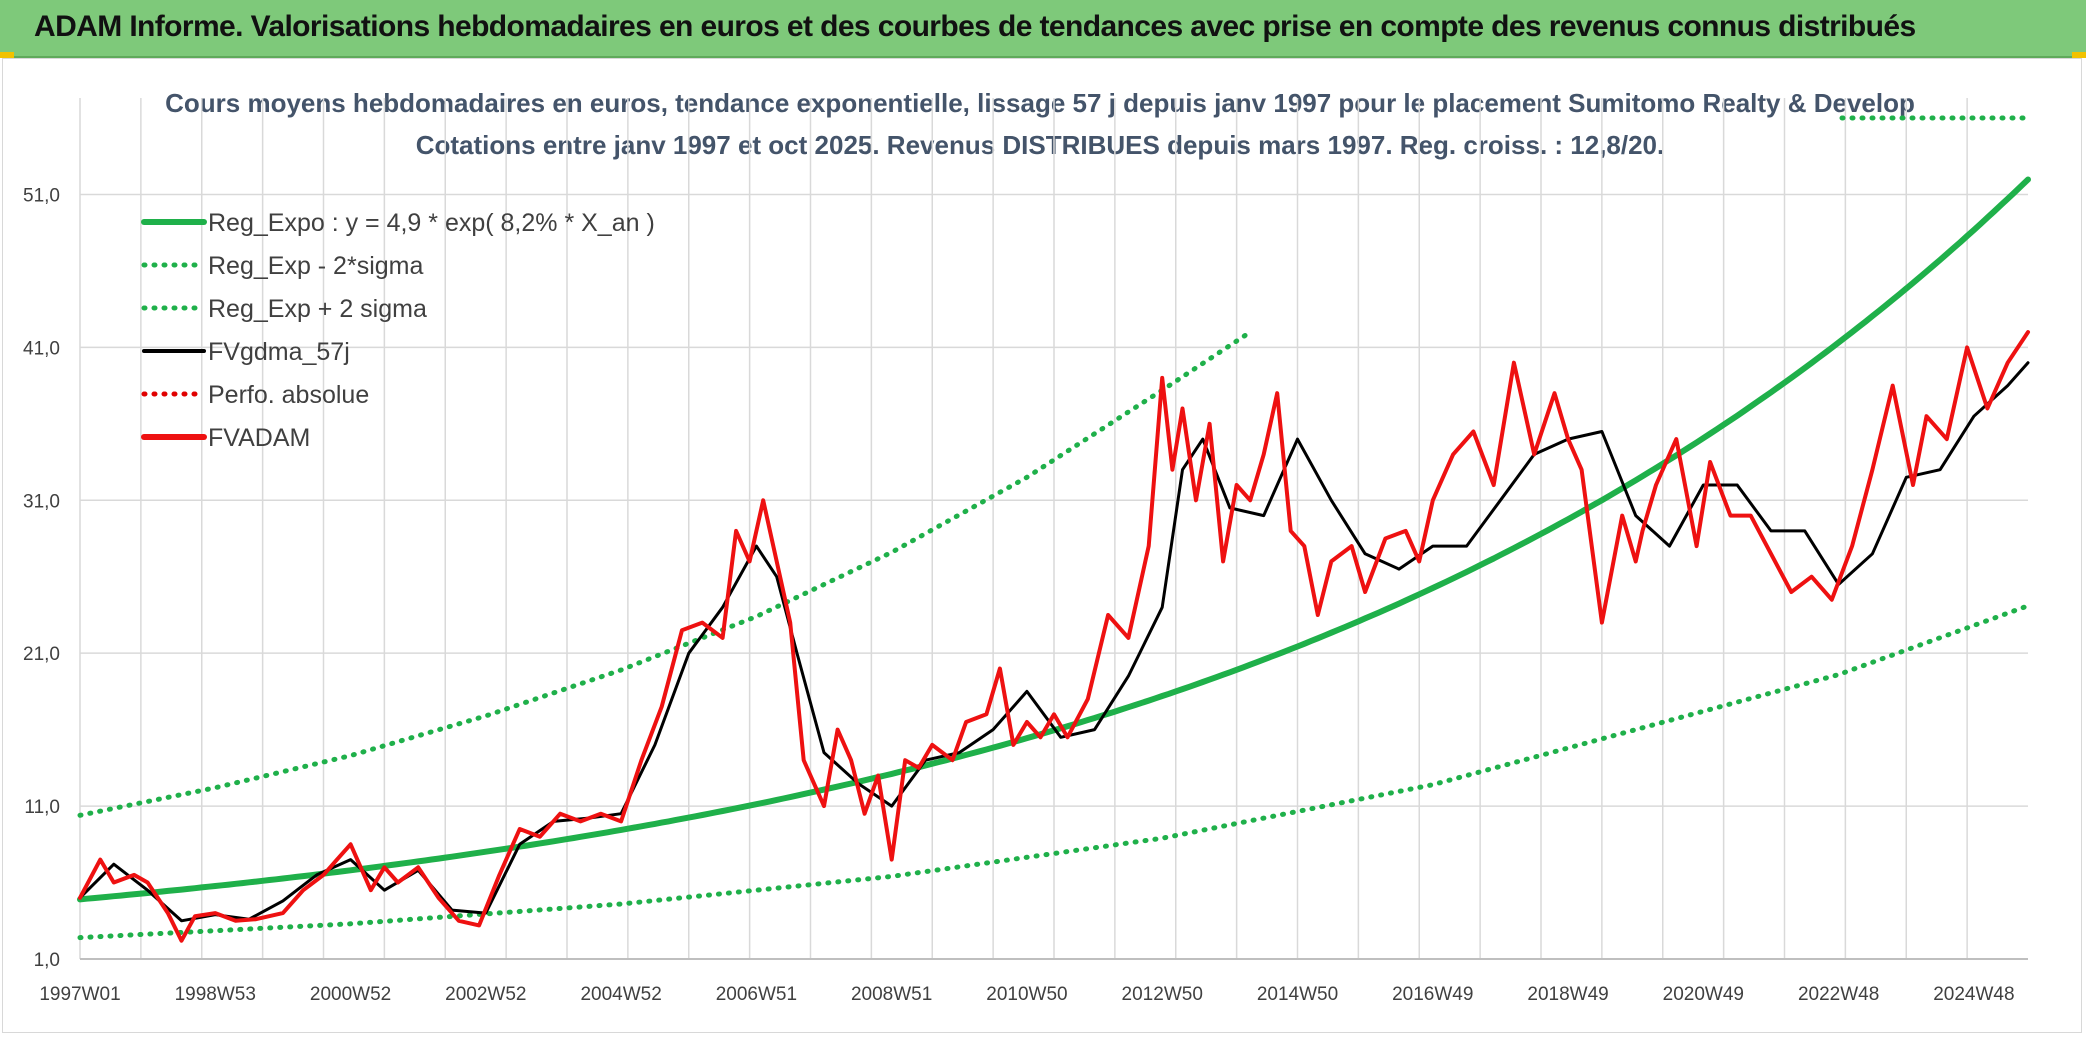  I want to click on x-tick-label: 2024W48, so click(1973, 994).